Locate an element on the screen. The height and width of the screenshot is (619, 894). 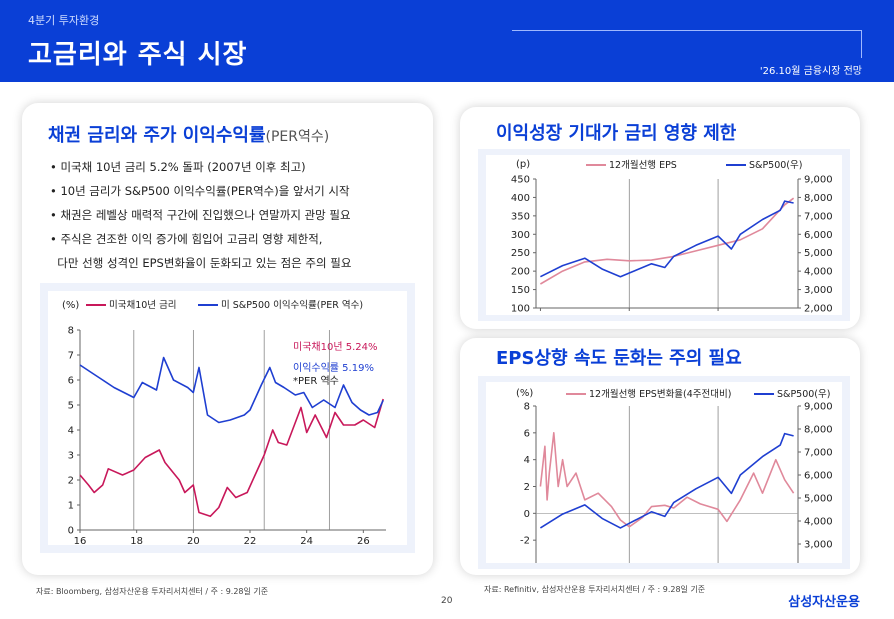
annotation-3: *PER 역수 is located at coordinates (316, 381).